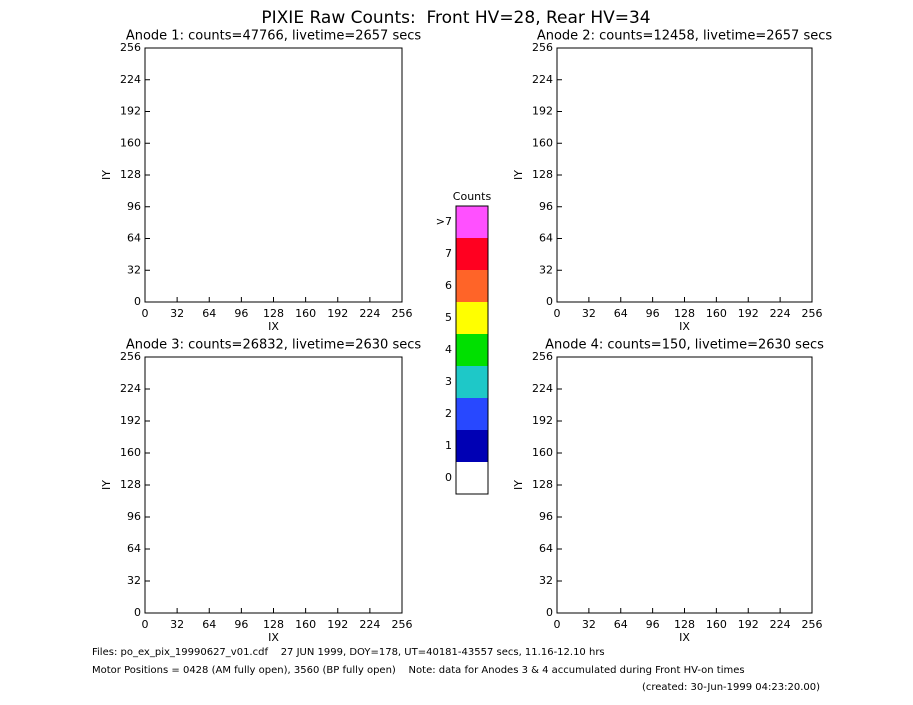 The height and width of the screenshot is (705, 913). What do you see at coordinates (472, 196) in the screenshot?
I see `colorbar-title: Counts` at bounding box center [472, 196].